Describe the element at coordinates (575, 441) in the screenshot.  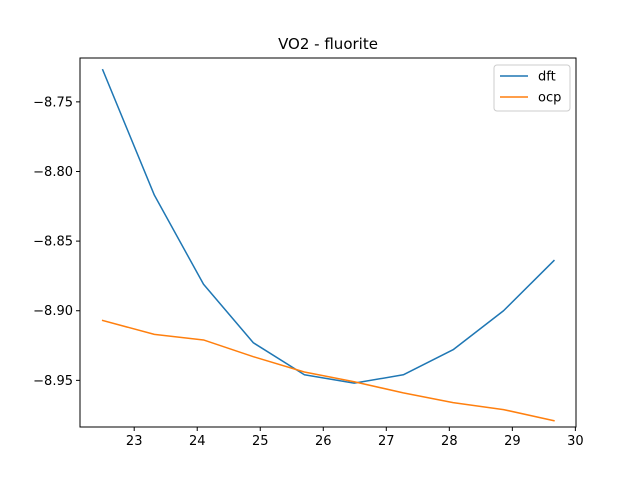
I see `x-tick-label: 30` at that location.